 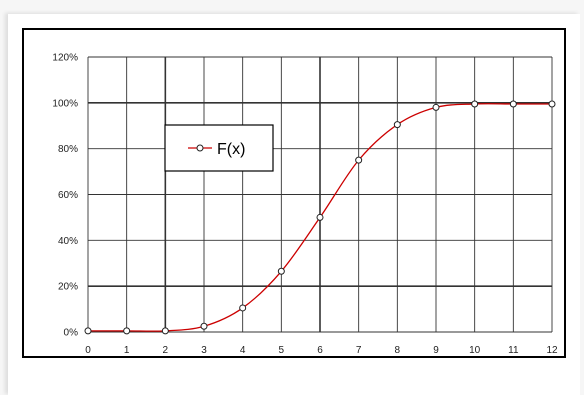 I want to click on y-tick-label: 80%, so click(x=68, y=149).